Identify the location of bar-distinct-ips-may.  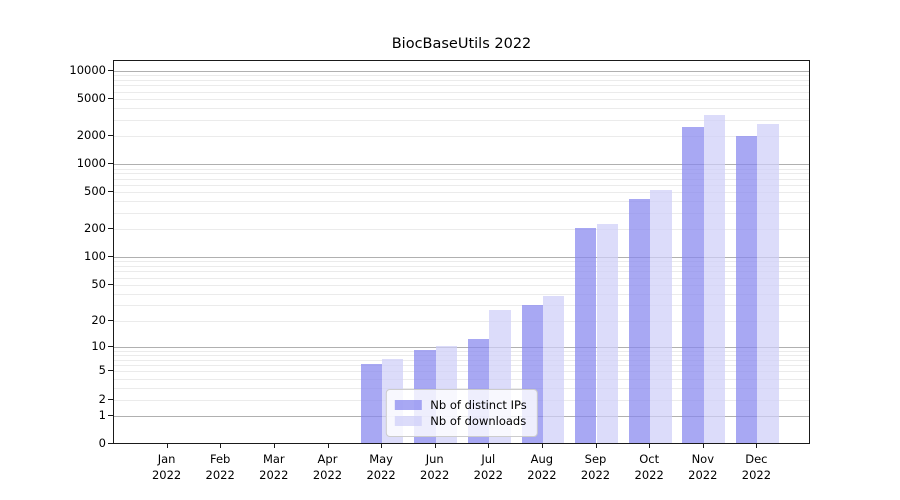
(371, 403).